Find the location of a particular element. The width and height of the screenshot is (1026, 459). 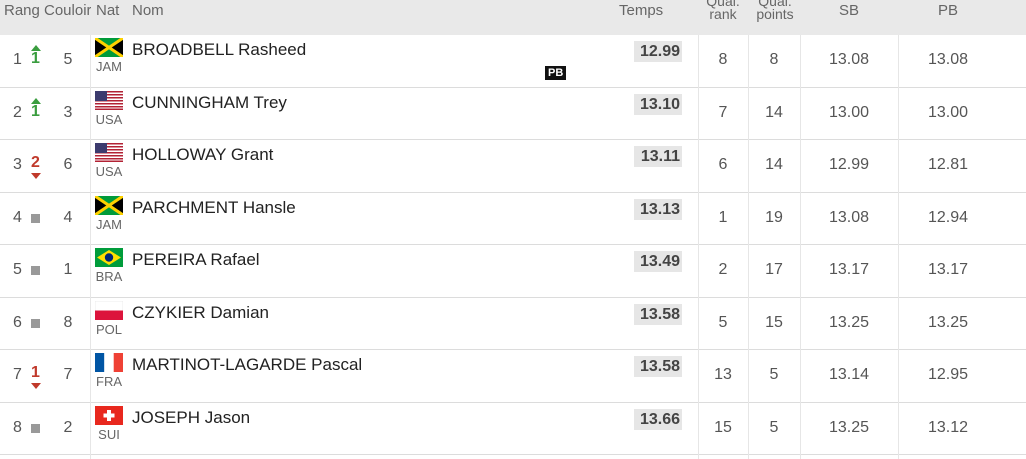

qual-rank: 1 is located at coordinates (723, 217).